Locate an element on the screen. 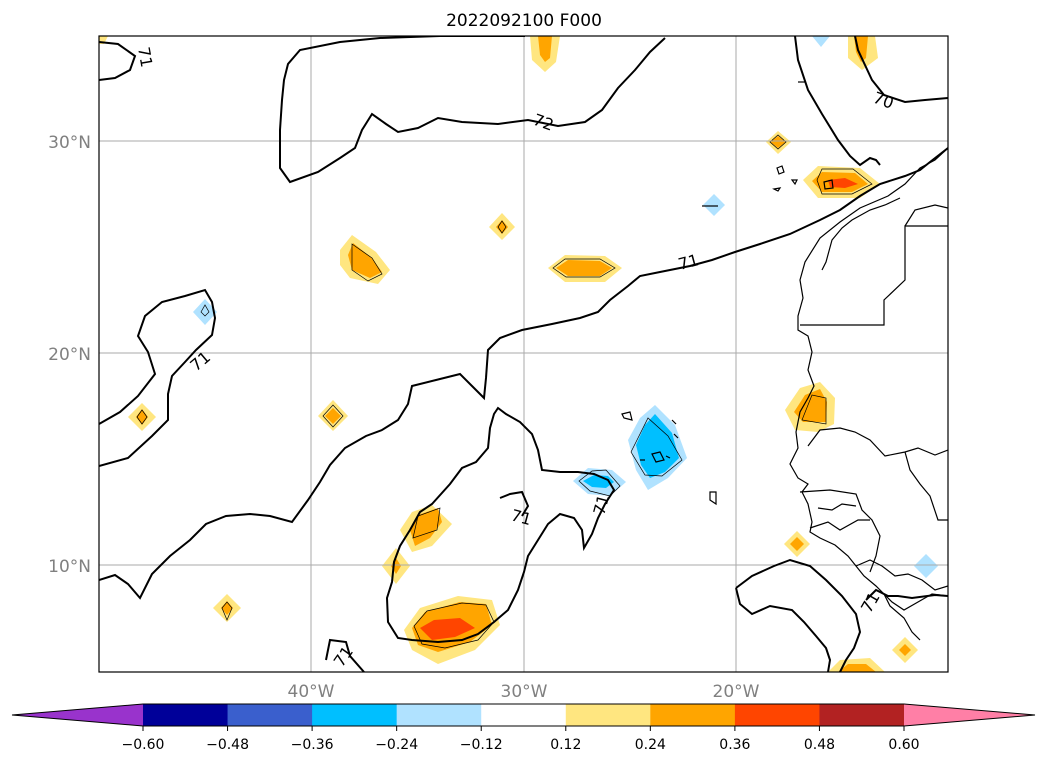 Image resolution: width=1047 pixels, height=765 pixels. lat-label-20n: 20°N is located at coordinates (69, 355).